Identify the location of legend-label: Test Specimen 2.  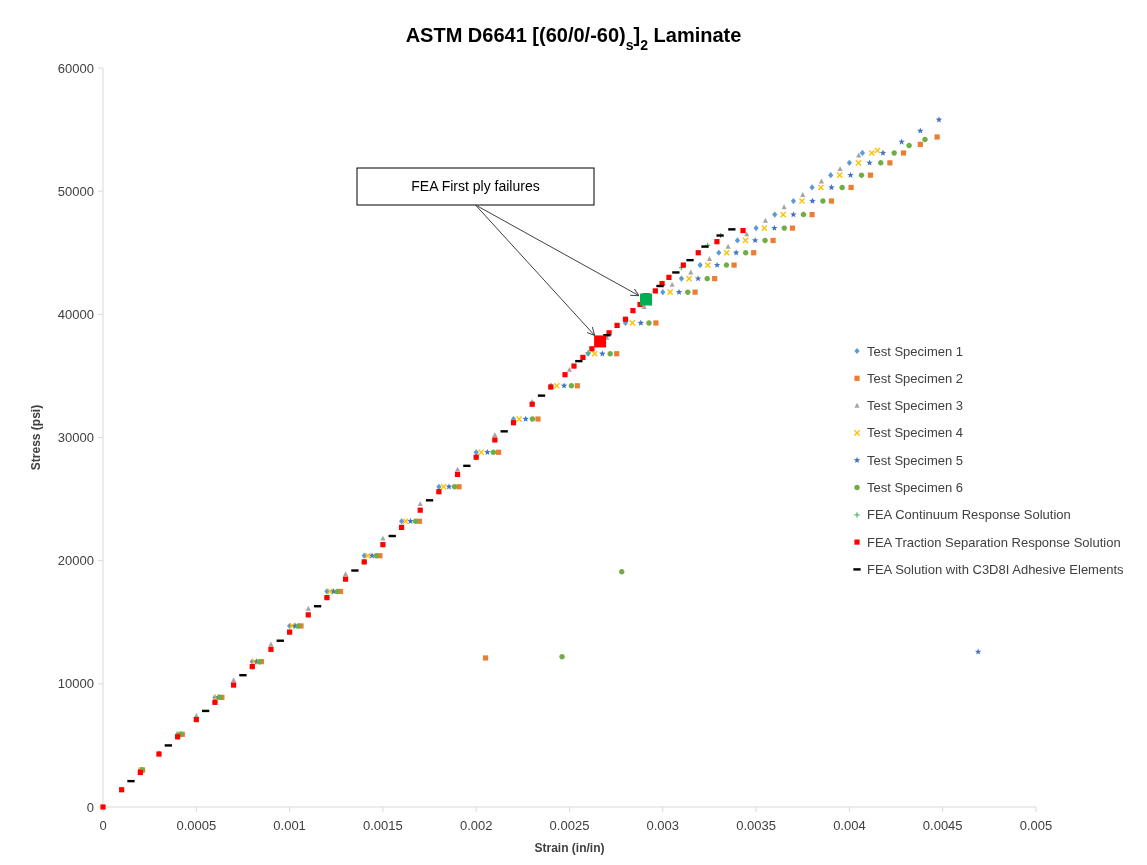
(915, 378).